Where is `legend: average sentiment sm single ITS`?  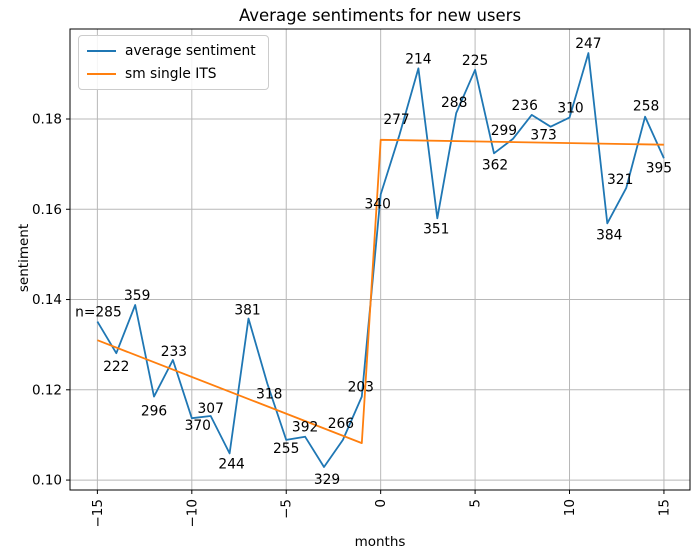
legend: average sentiment sm single ITS is located at coordinates (173, 62).